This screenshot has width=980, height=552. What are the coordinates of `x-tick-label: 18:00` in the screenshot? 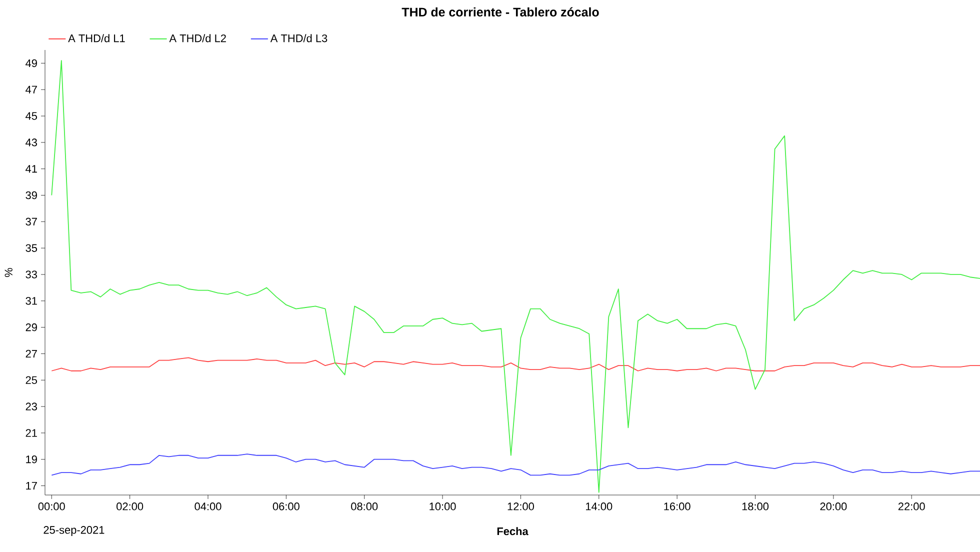 It's located at (755, 506).